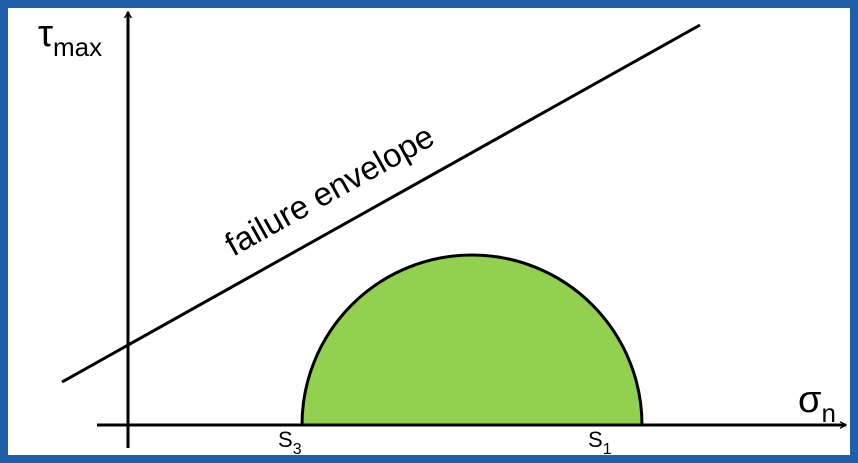  I want to click on x-axis-label: σn, so click(817, 403).